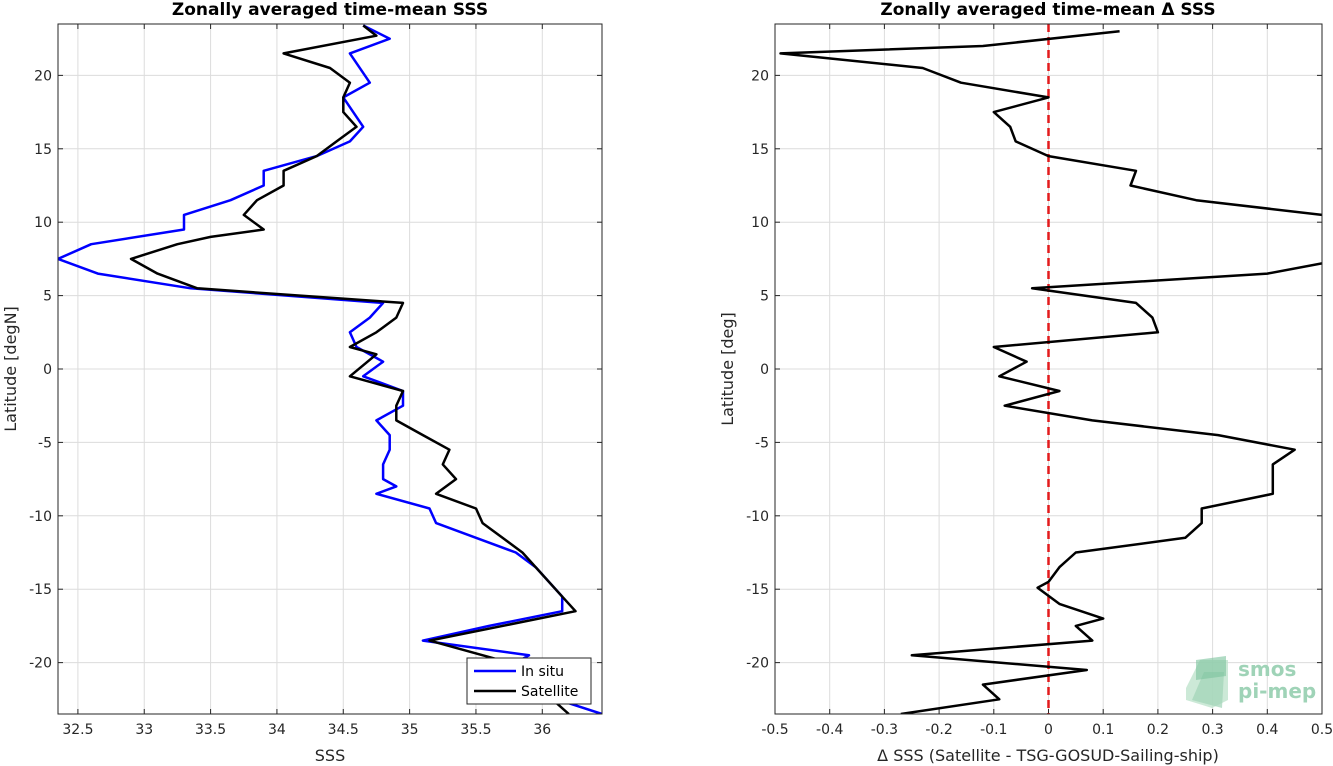 This screenshot has height=766, width=1333. What do you see at coordinates (762, 443) in the screenshot?
I see `delta-ytick-label: -5` at bounding box center [762, 443].